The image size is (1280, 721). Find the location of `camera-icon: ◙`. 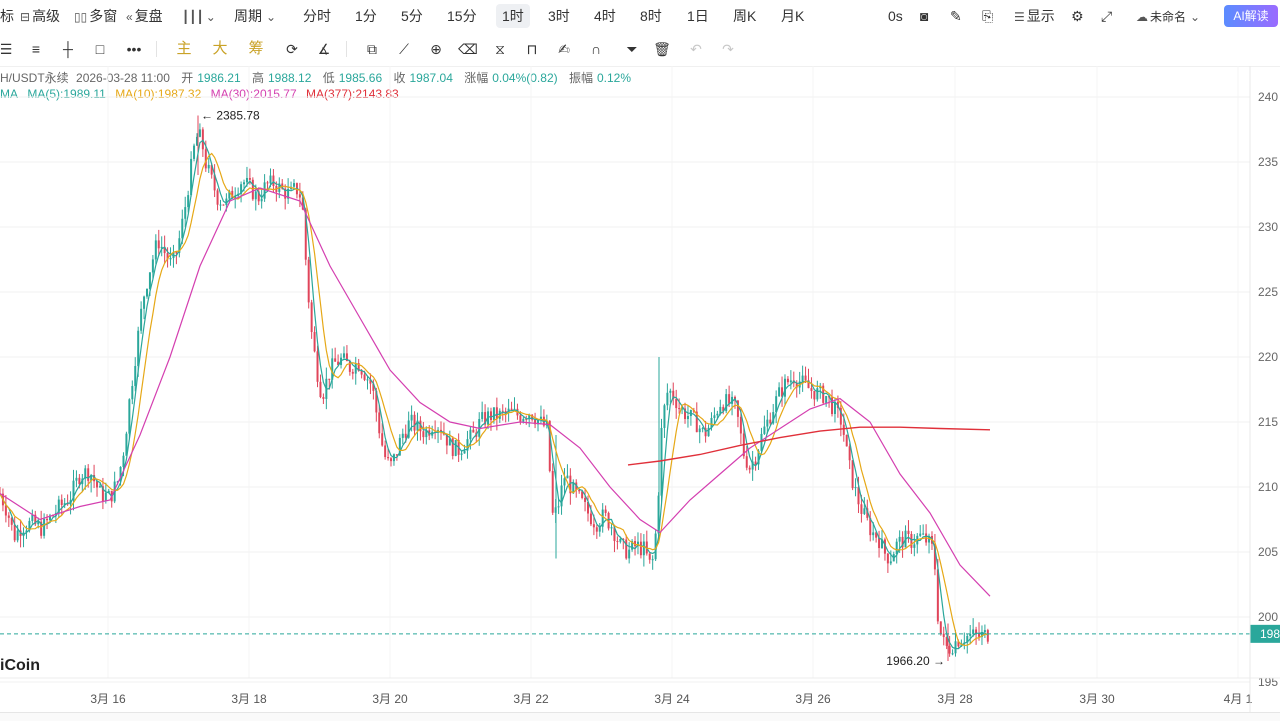

camera-icon: ◙ is located at coordinates (924, 16).